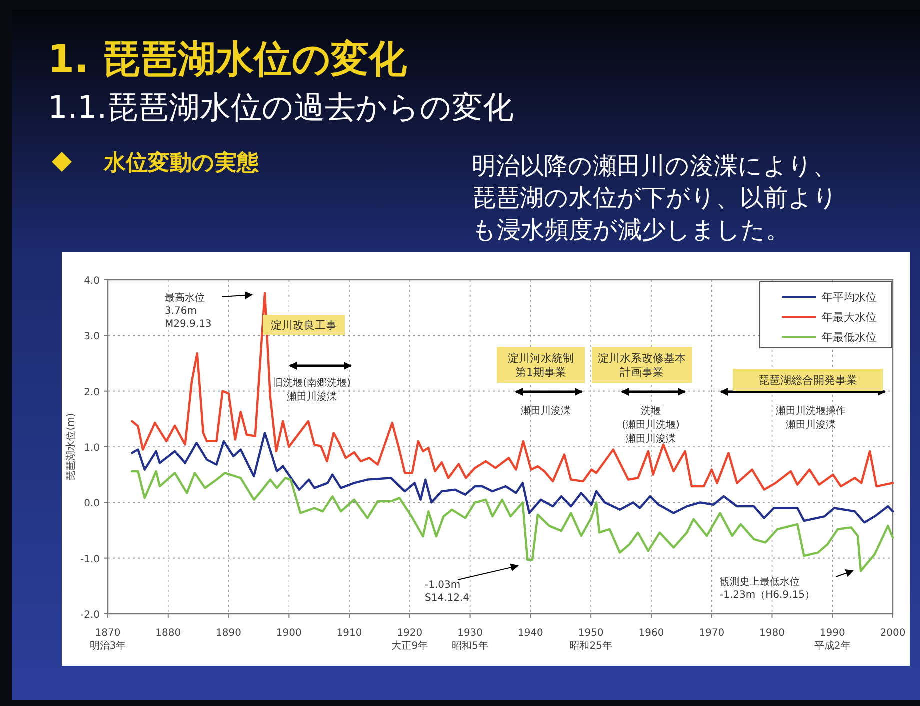 The height and width of the screenshot is (706, 920). What do you see at coordinates (289, 633) in the screenshot?
I see `x-tick-label: 1900` at bounding box center [289, 633].